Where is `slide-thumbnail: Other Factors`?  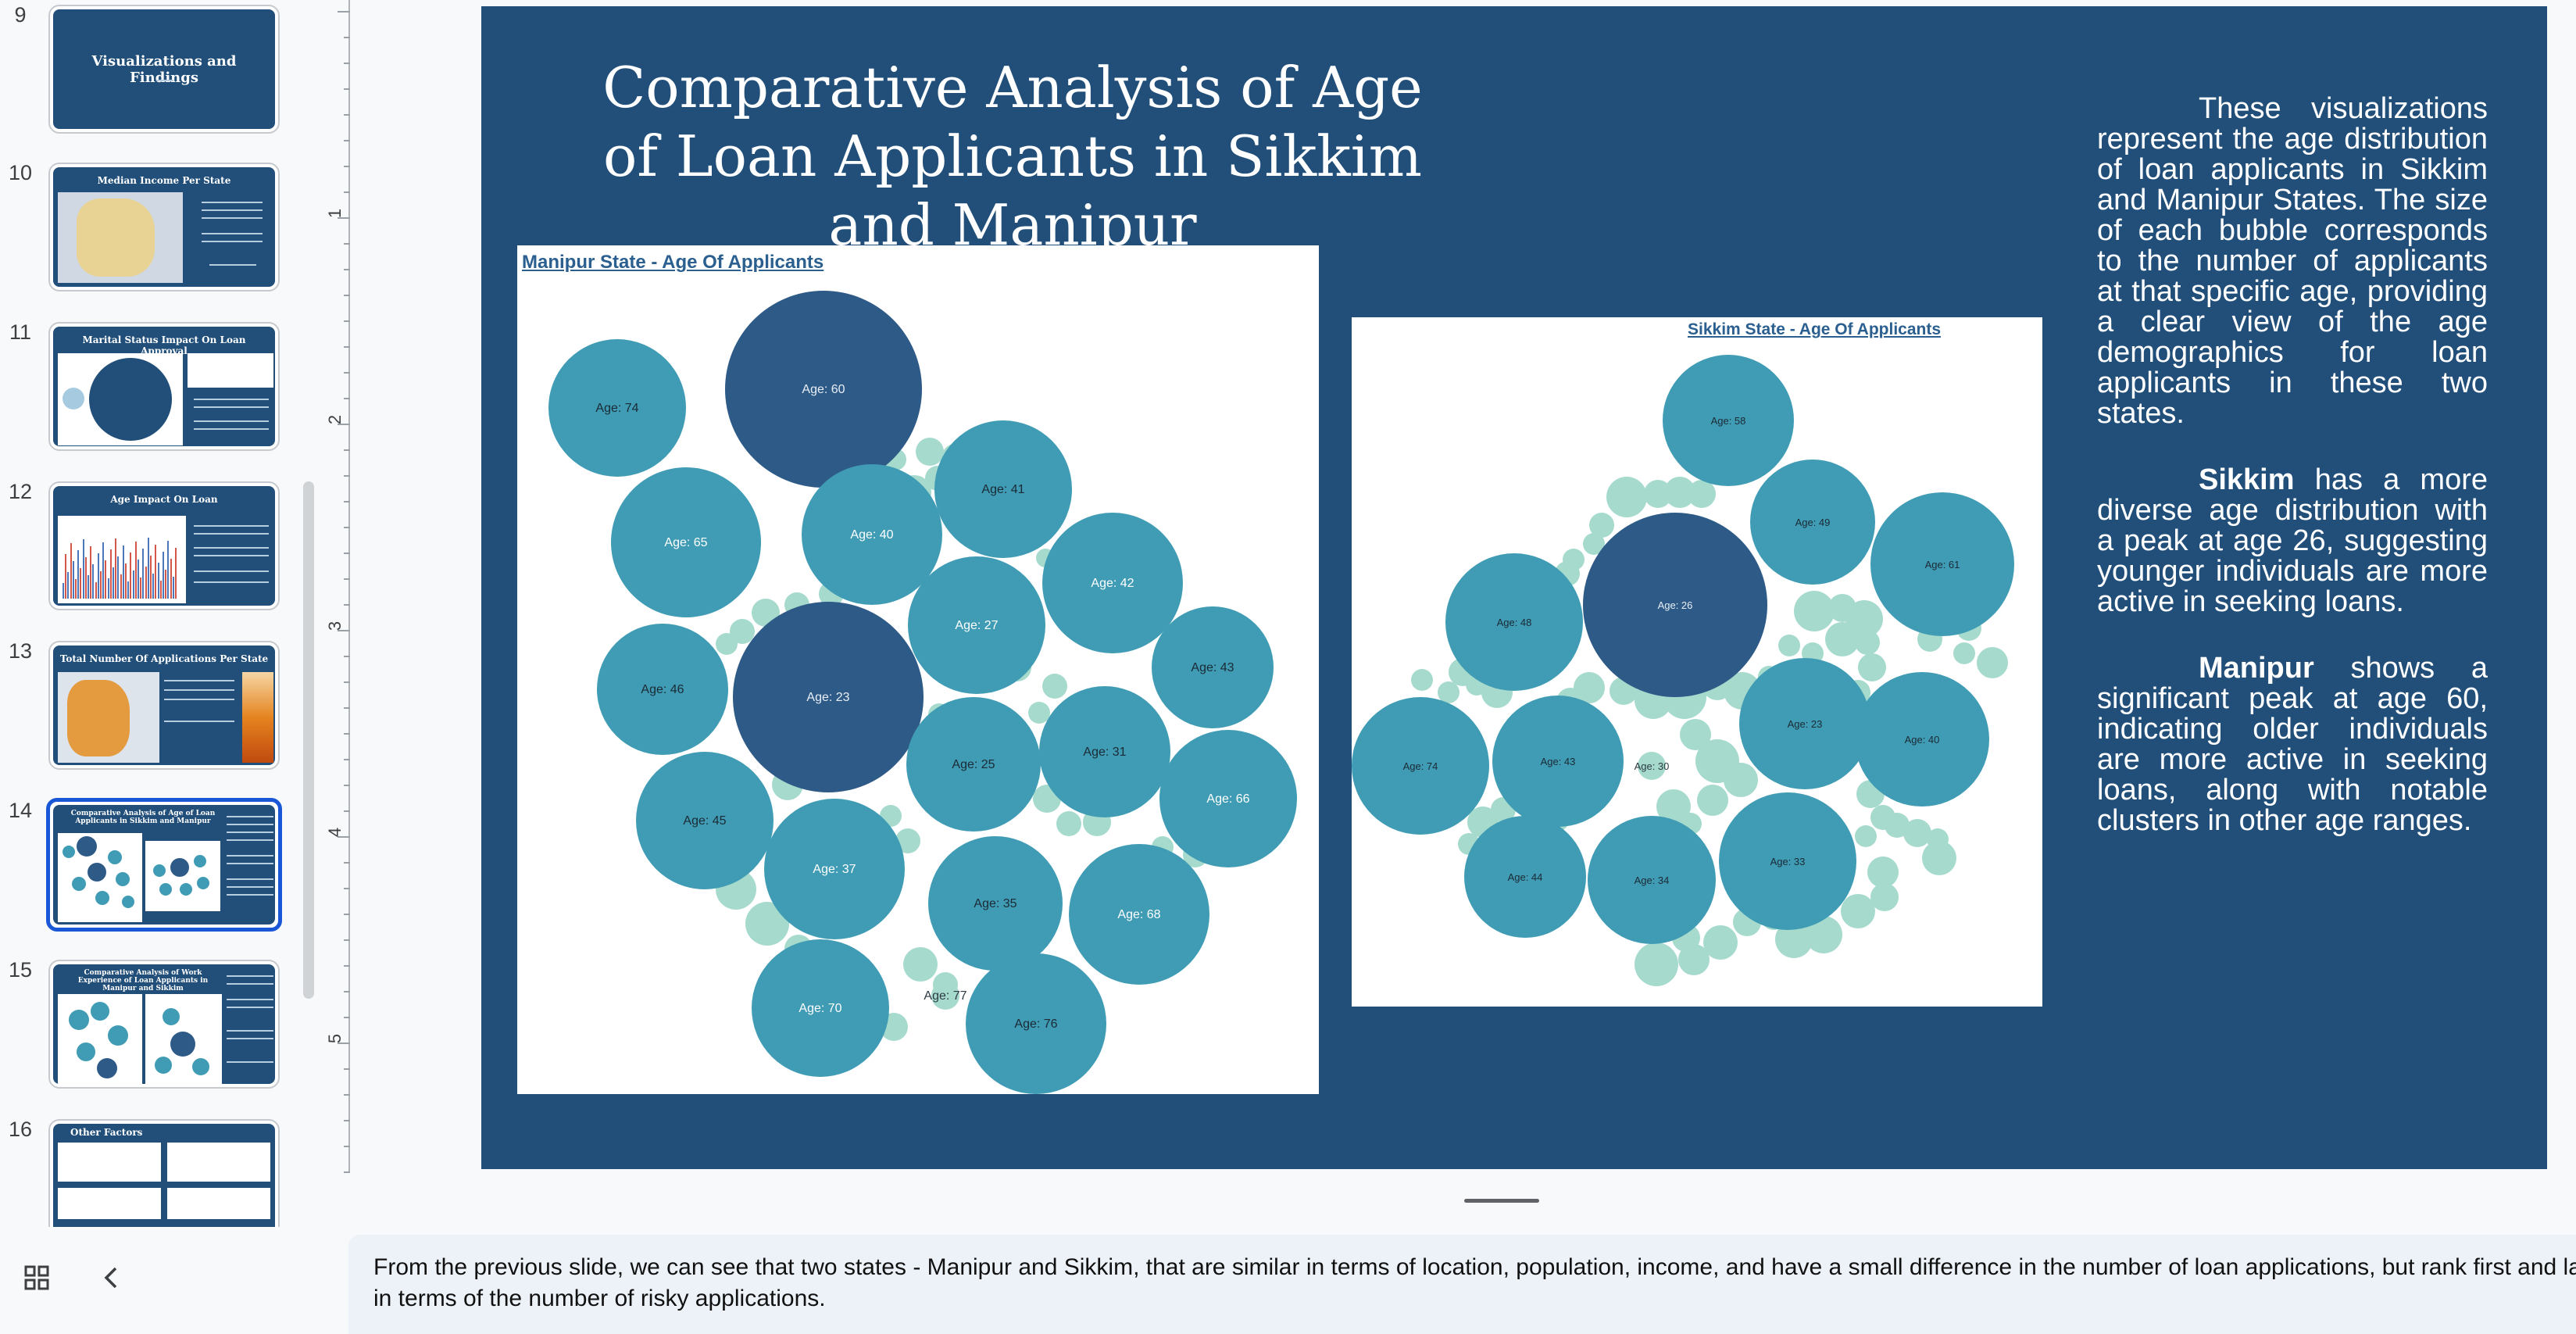 slide-thumbnail: Other Factors is located at coordinates (164, 1173).